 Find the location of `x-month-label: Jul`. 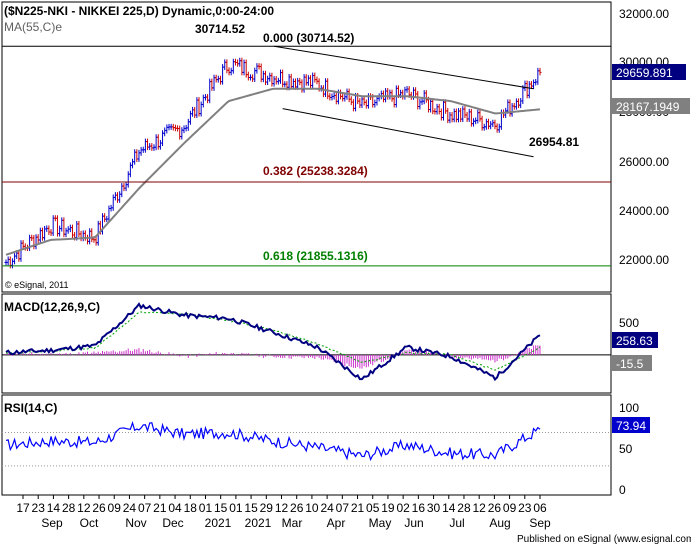

x-month-label: Jul is located at coordinates (456, 523).